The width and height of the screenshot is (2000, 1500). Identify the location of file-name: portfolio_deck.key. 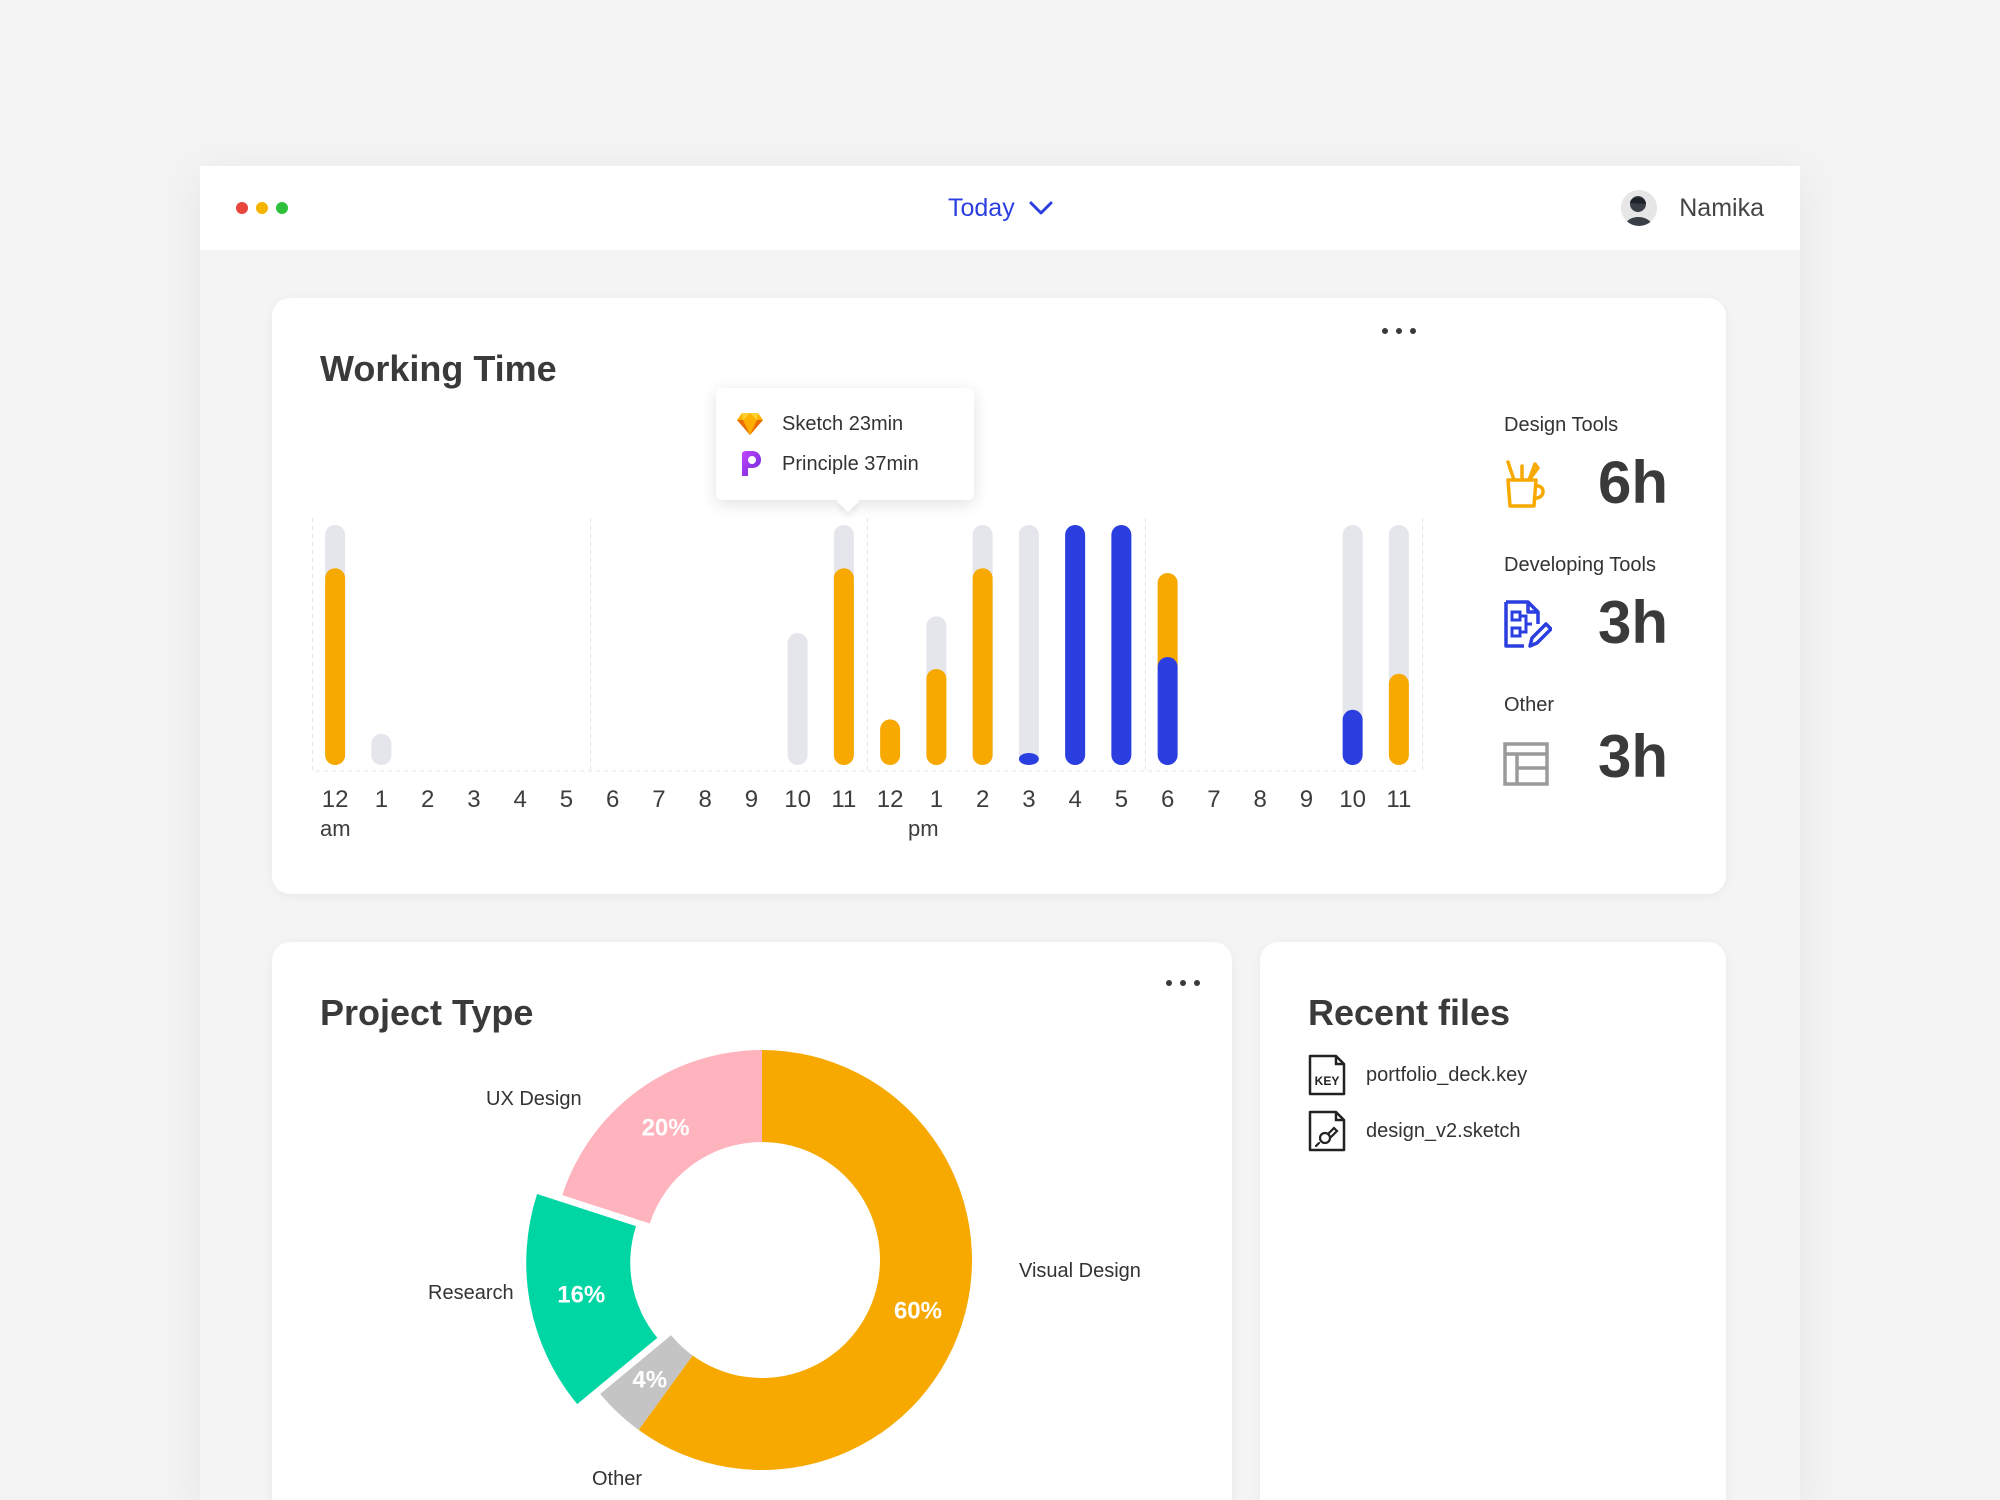
(1446, 1075).